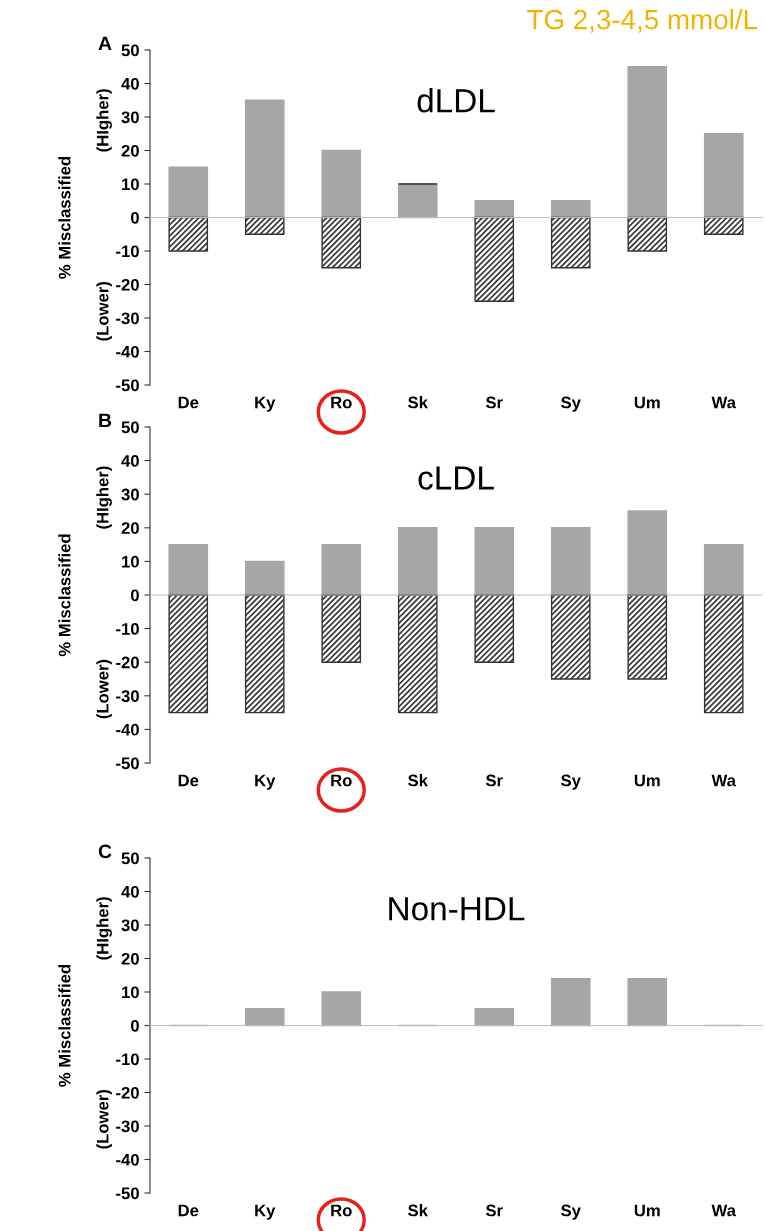 This screenshot has width=766, height=1231. Describe the element at coordinates (105, 851) in the screenshot. I see `text: C` at that location.